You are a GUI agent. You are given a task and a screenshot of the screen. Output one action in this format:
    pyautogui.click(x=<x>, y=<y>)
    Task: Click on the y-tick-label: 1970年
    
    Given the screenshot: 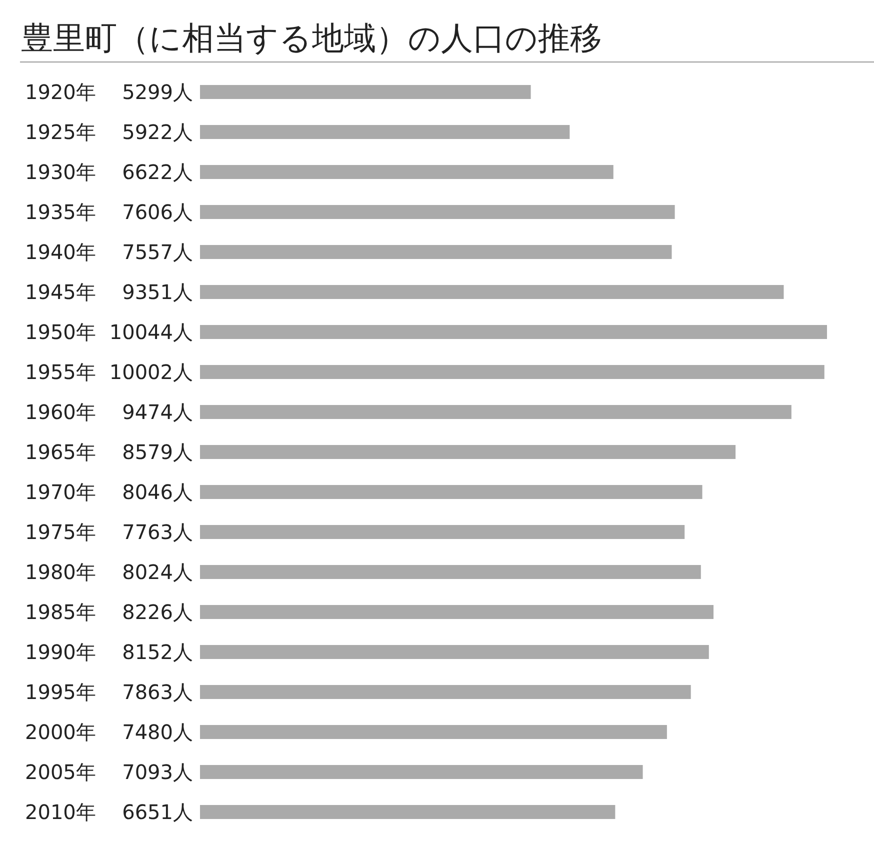 What is the action you would take?
    pyautogui.click(x=60, y=492)
    